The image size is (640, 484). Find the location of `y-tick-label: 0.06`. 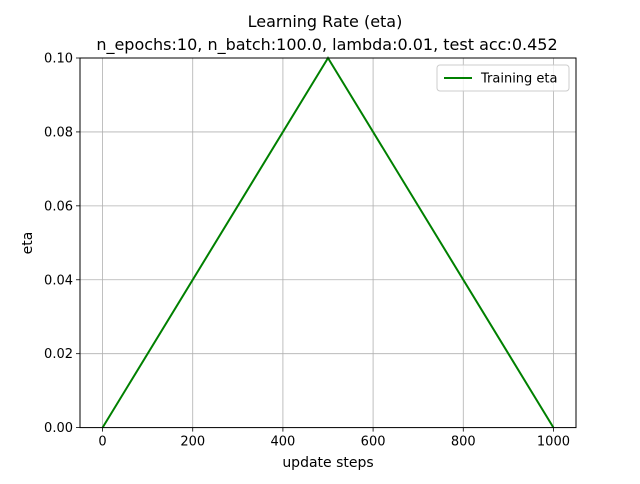

y-tick-label: 0.06 is located at coordinates (58, 206).